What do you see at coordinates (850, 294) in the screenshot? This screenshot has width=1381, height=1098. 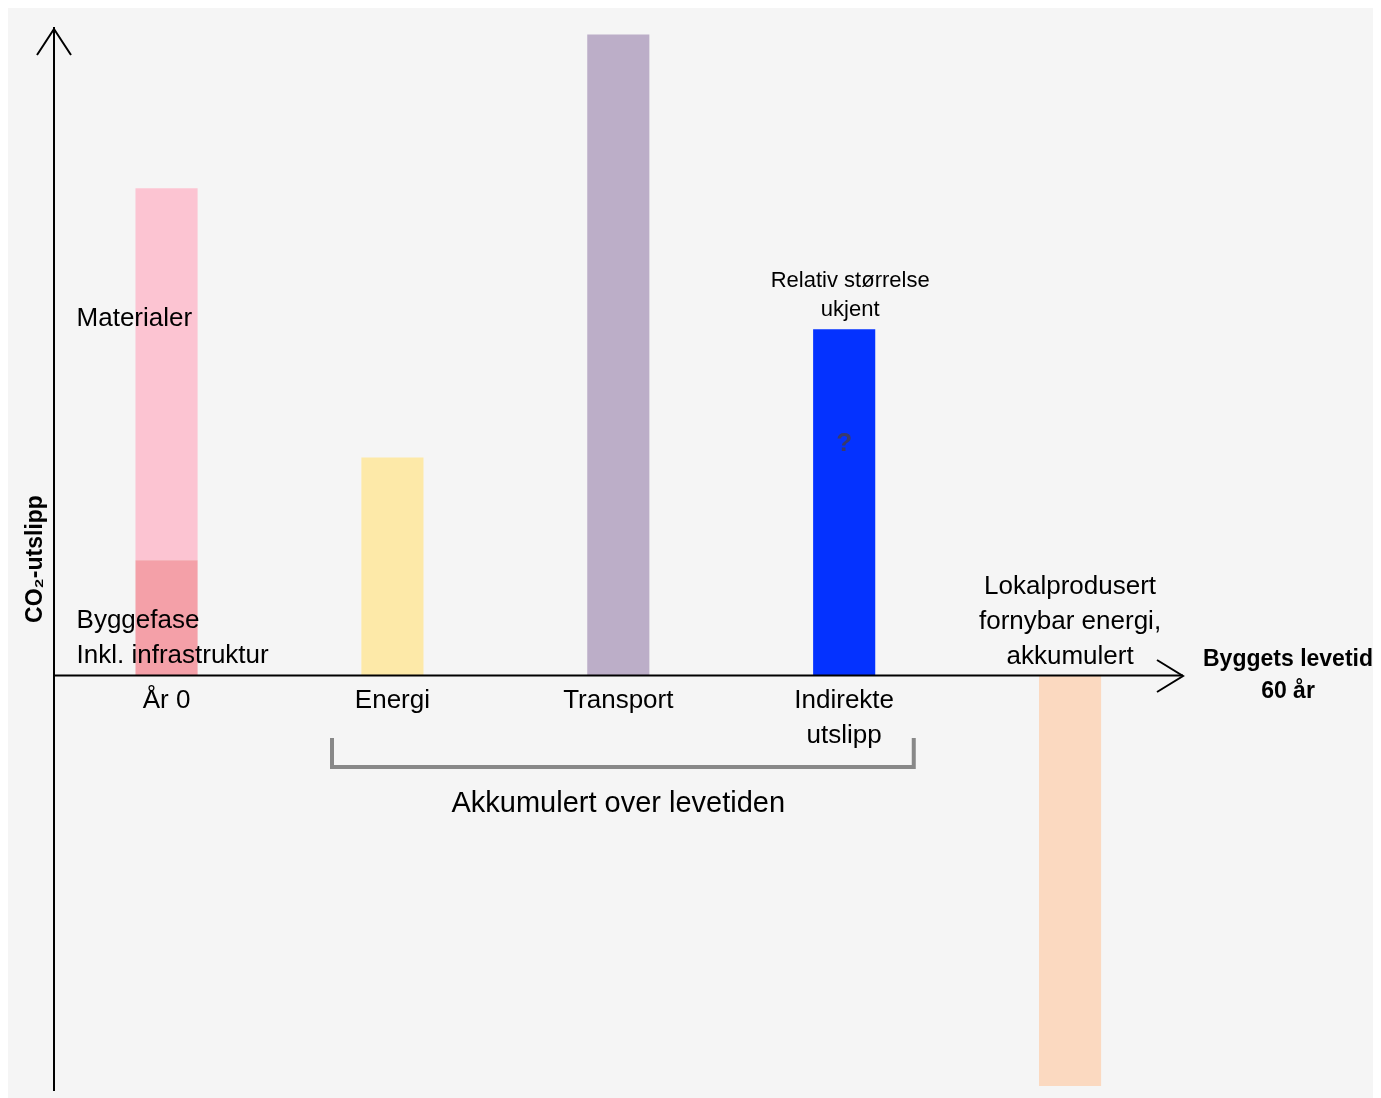 I see `annotation: Relativ størrelse ukjent` at bounding box center [850, 294].